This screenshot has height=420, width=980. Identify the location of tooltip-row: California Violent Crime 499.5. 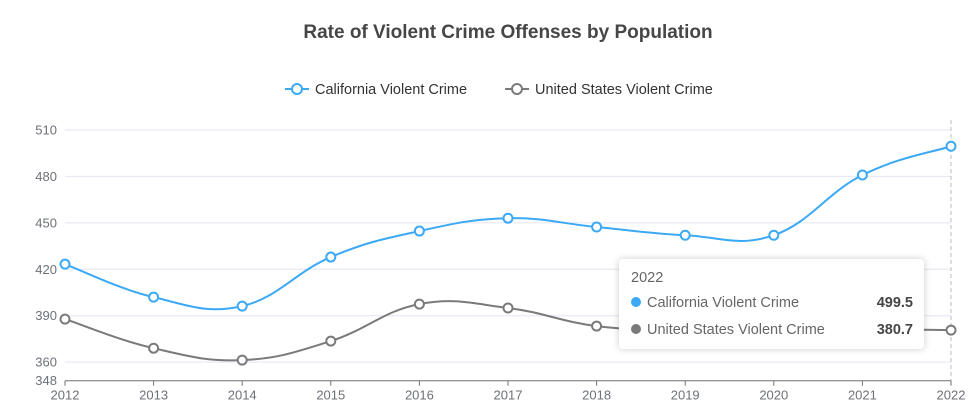
(772, 303).